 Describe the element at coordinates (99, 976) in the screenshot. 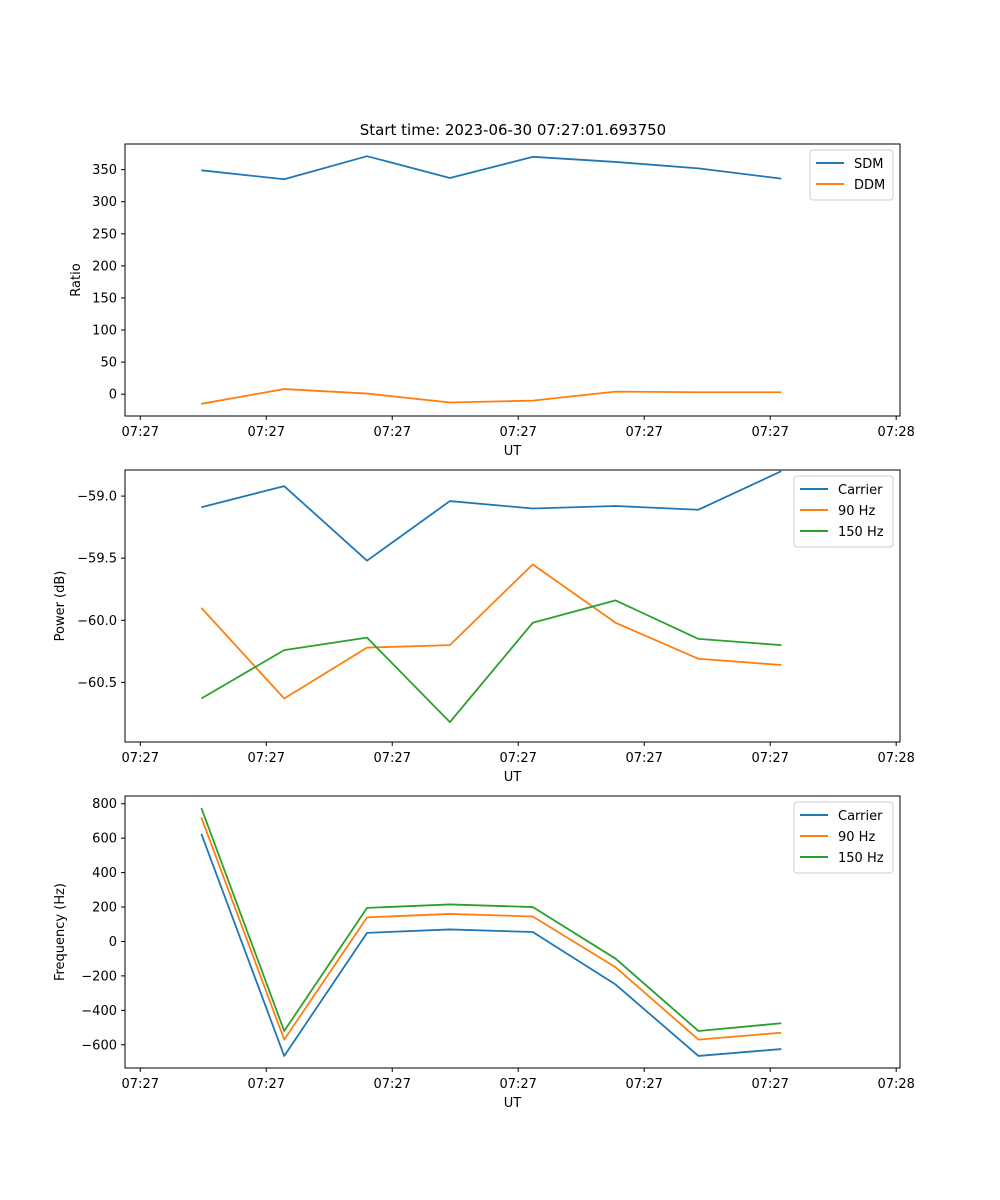

I see `frequency-y-tick-label: −200` at that location.